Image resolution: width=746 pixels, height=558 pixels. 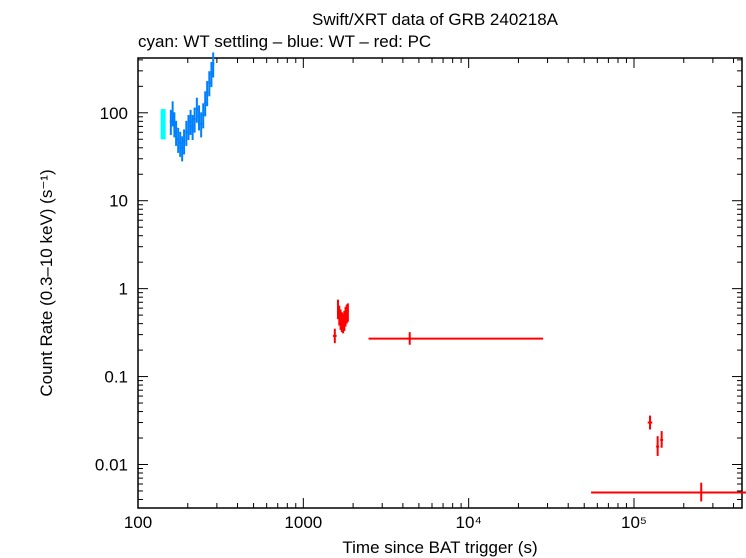 What do you see at coordinates (116, 377) in the screenshot?
I see `y-tick-label: 0.1` at bounding box center [116, 377].